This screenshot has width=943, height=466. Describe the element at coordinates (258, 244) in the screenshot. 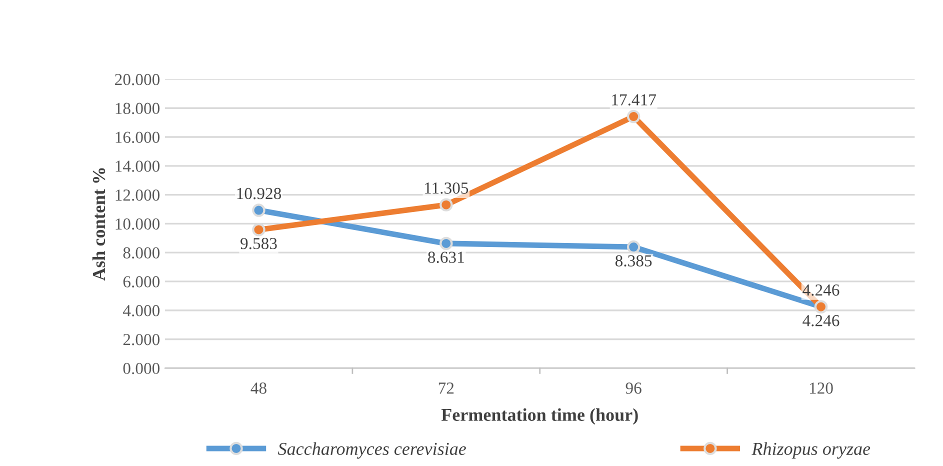

I see `data-label: 9.583` at that location.